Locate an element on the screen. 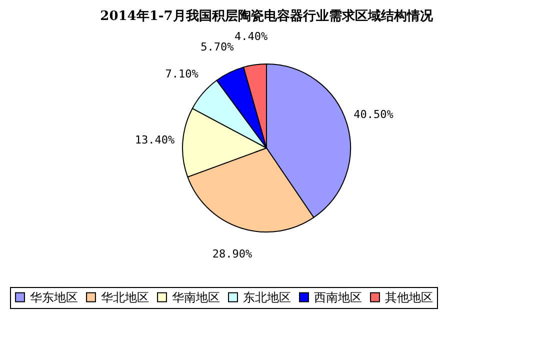 The image size is (553, 339). data-label: 40.50% is located at coordinates (374, 115).